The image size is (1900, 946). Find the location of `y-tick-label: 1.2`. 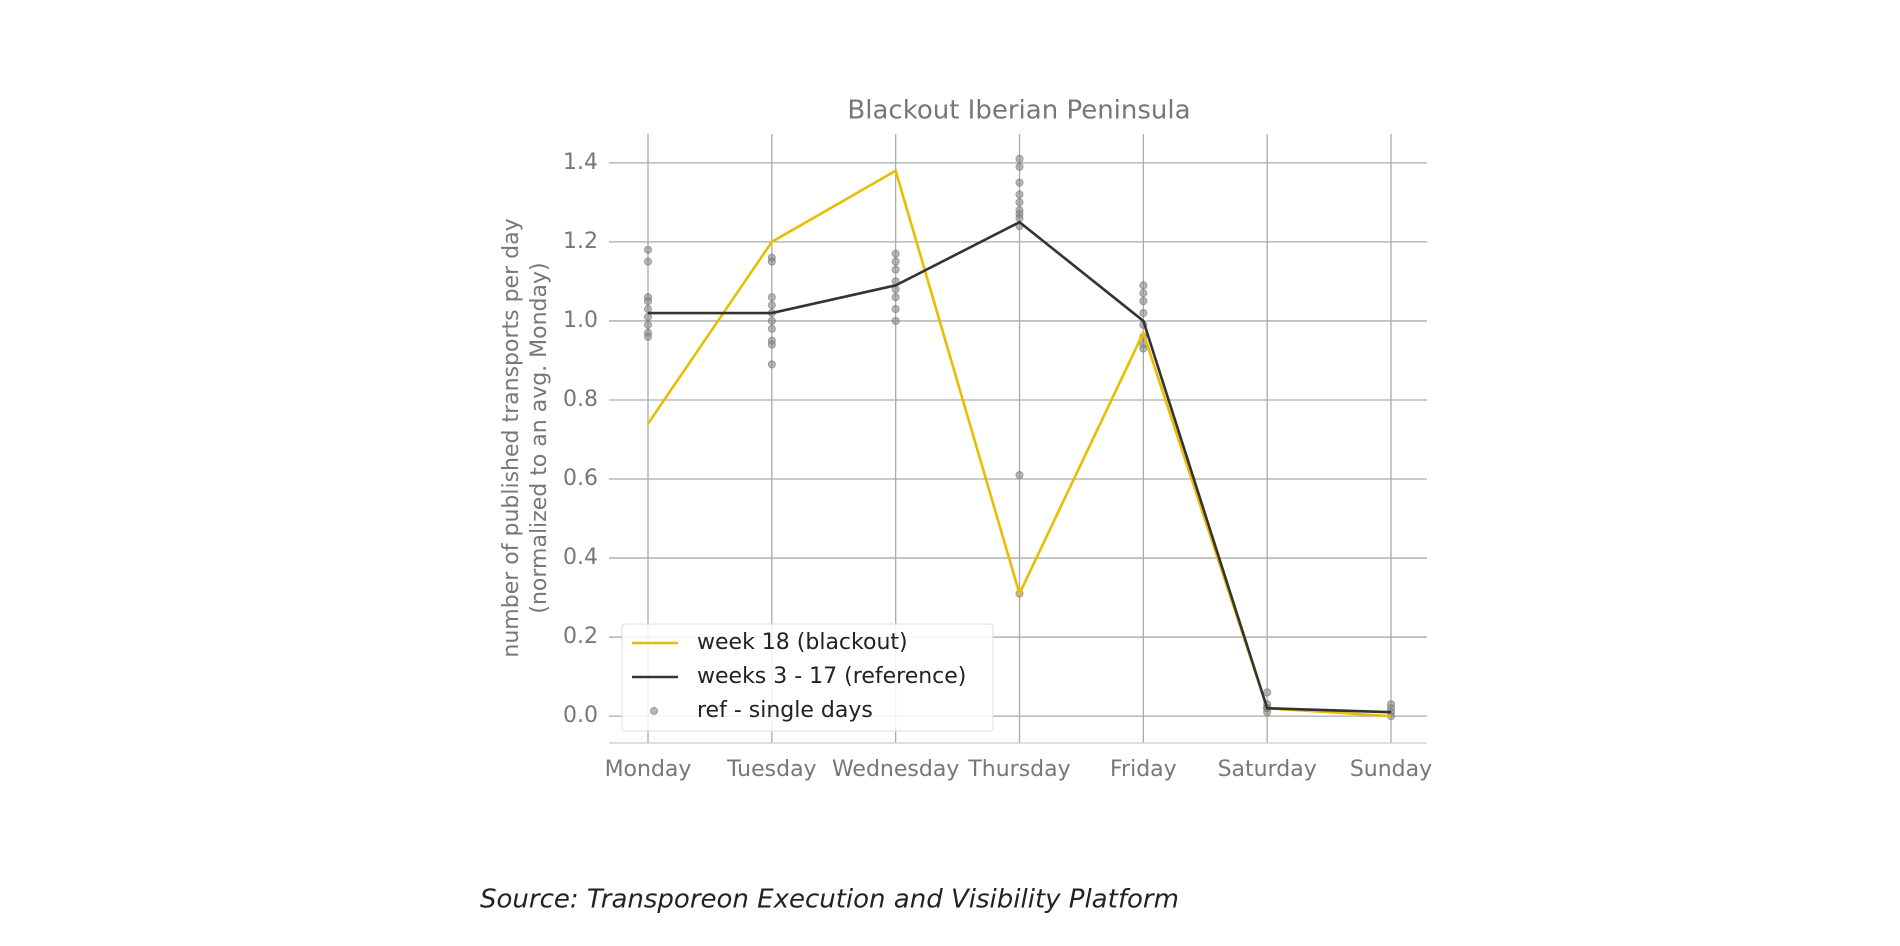

y-tick-label: 1.2 is located at coordinates (580, 241).